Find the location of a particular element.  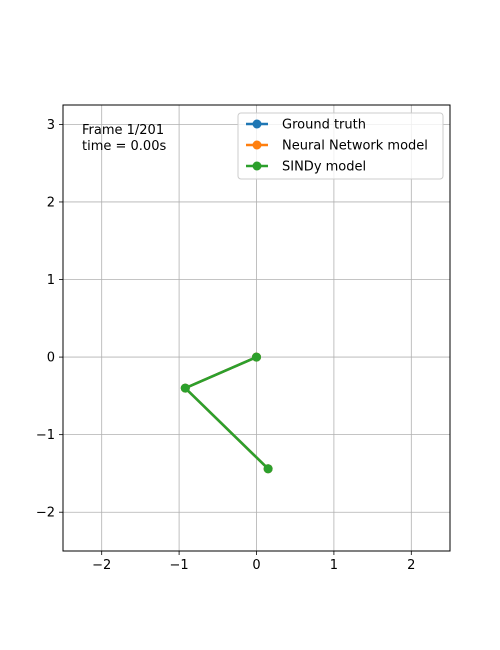

x-tick-label: 2 is located at coordinates (411, 565).